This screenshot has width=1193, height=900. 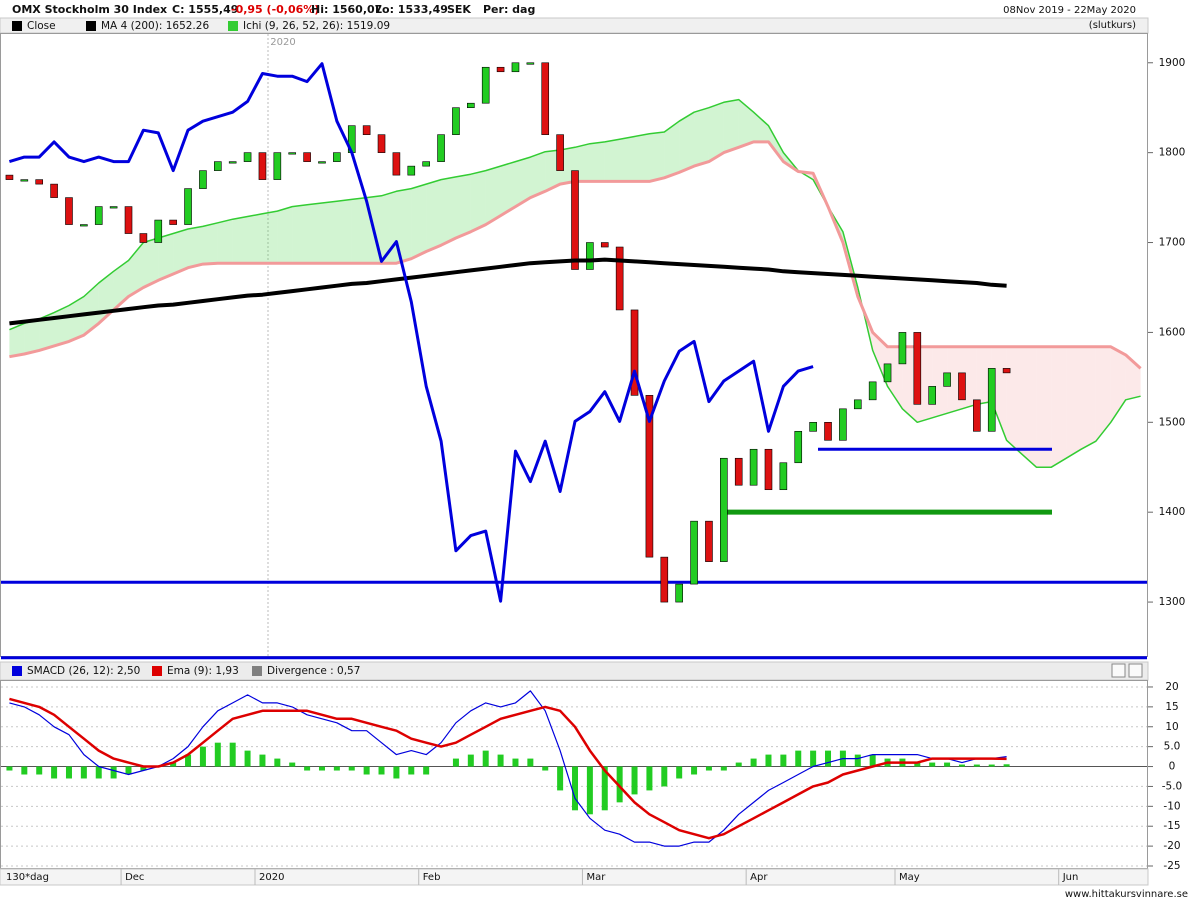 What do you see at coordinates (83, 671) in the screenshot?
I see `legend-label: SMACD (26, 12): 2,50` at bounding box center [83, 671].